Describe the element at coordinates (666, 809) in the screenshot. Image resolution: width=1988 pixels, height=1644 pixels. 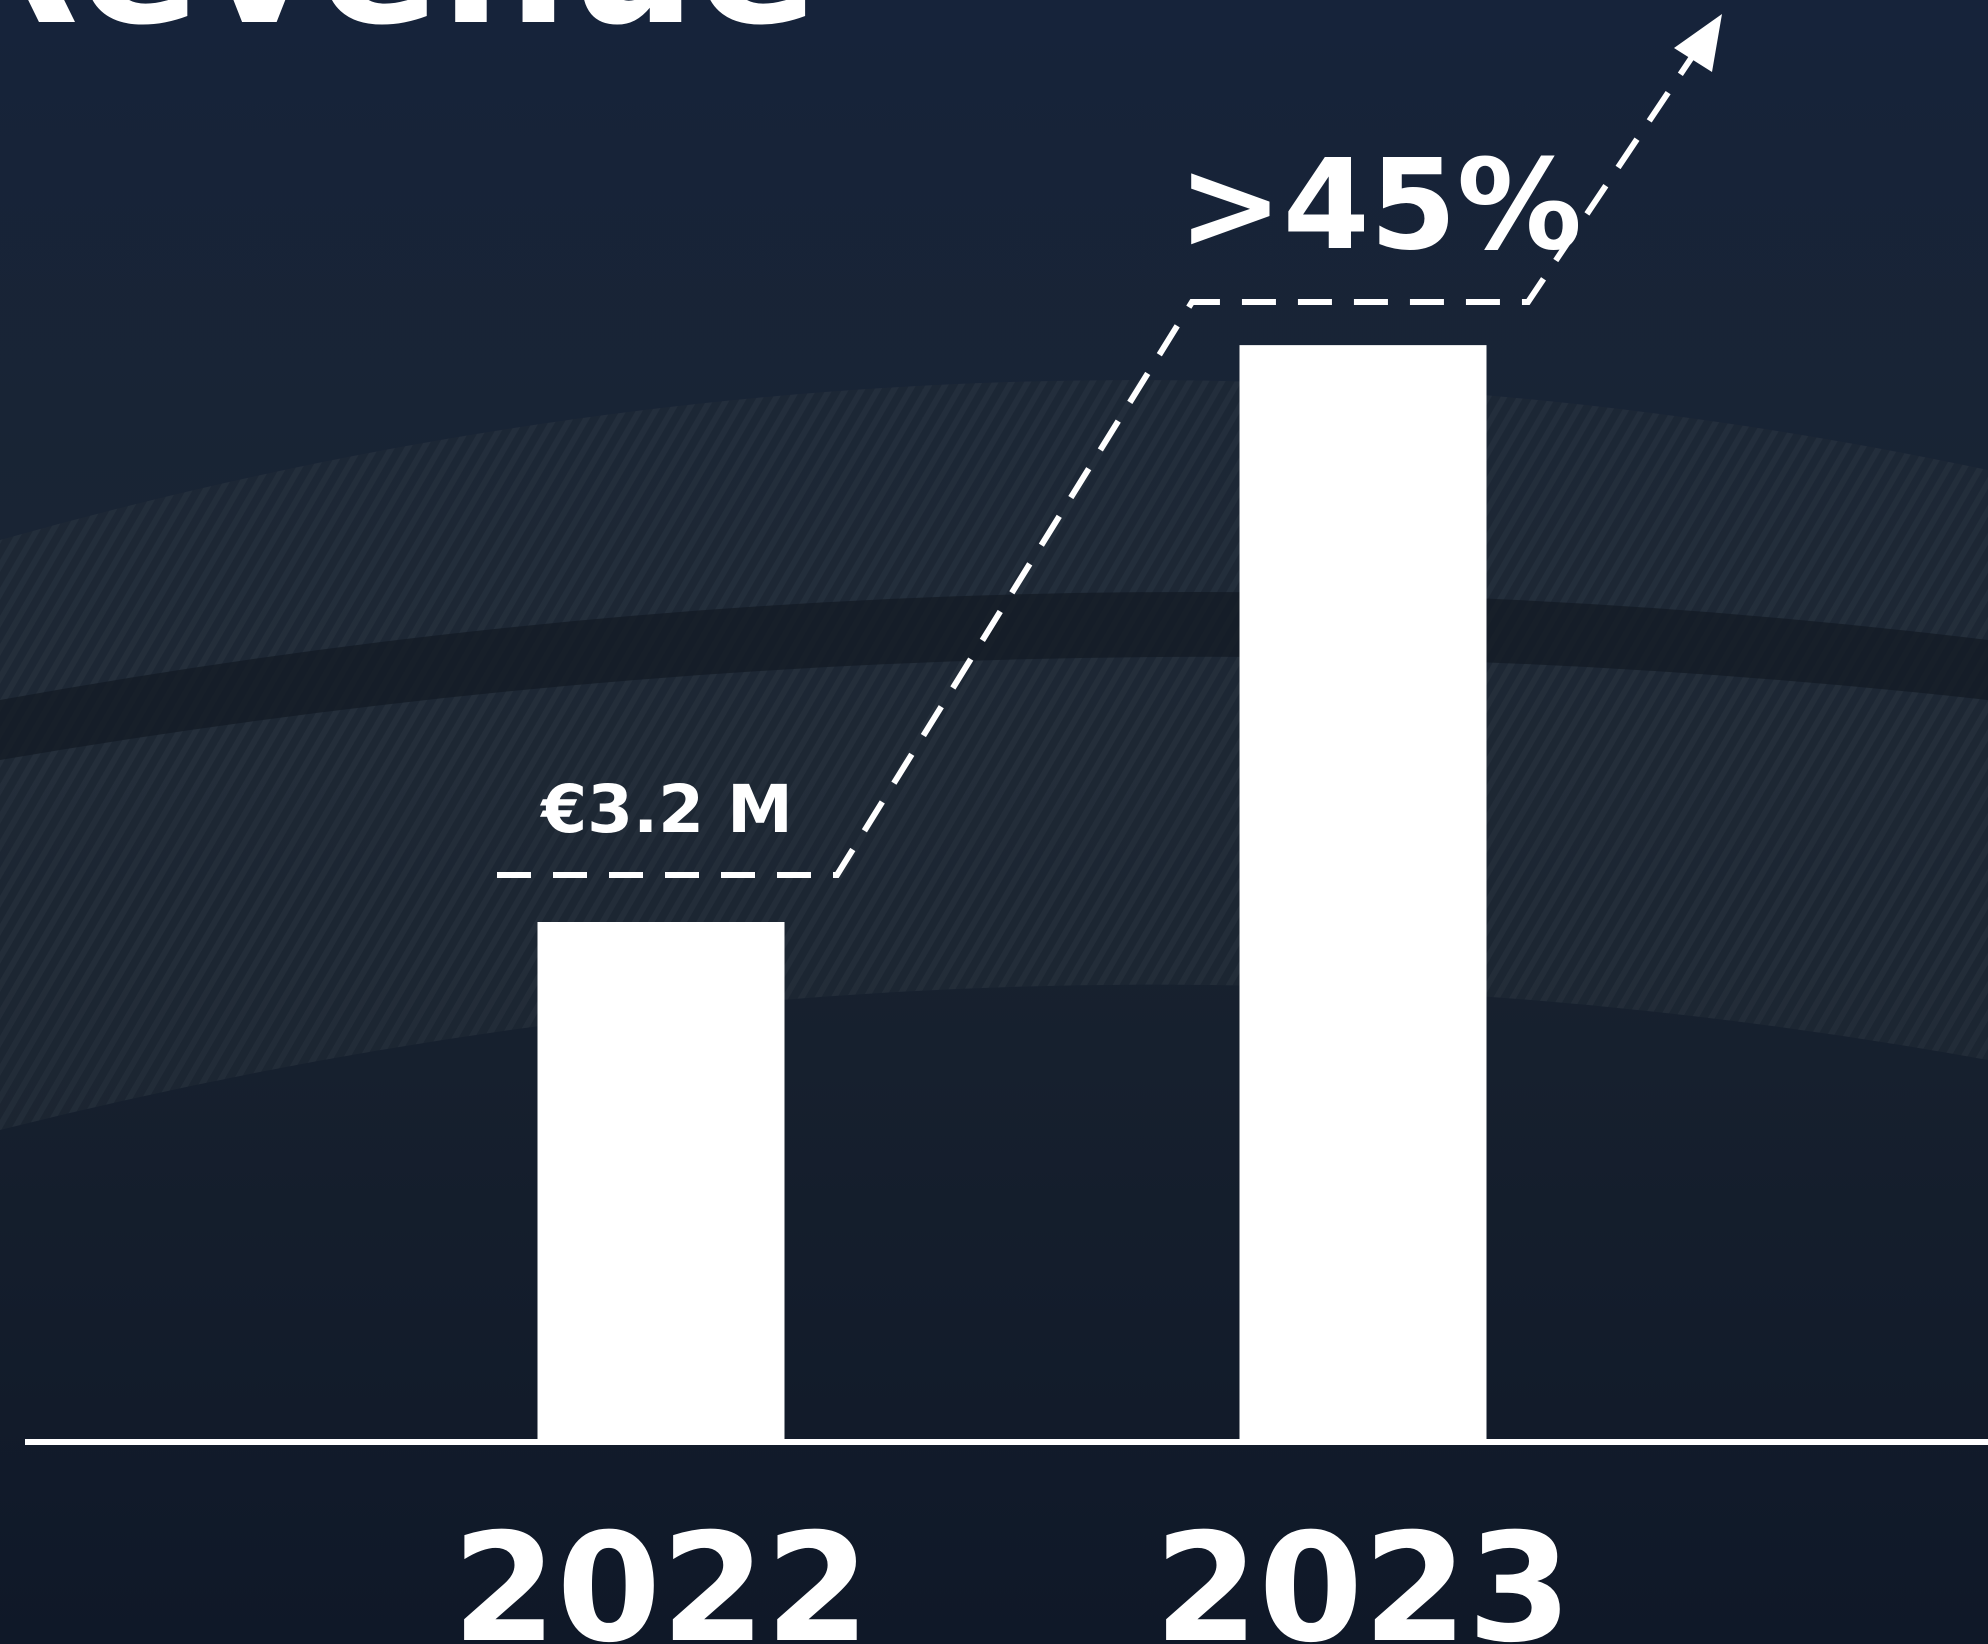
I see `value-label: €3.2 M` at that location.